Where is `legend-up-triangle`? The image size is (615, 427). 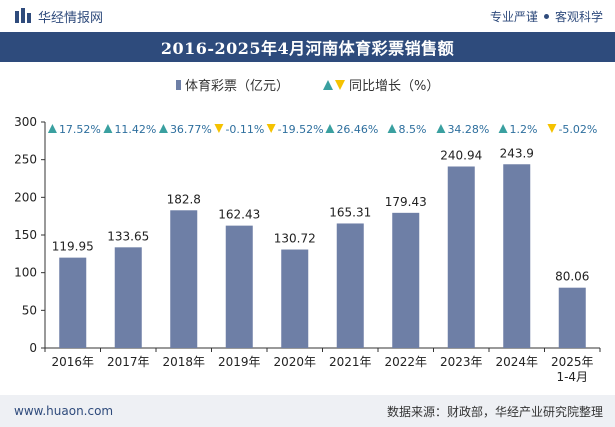 legend-up-triangle is located at coordinates (328, 85).